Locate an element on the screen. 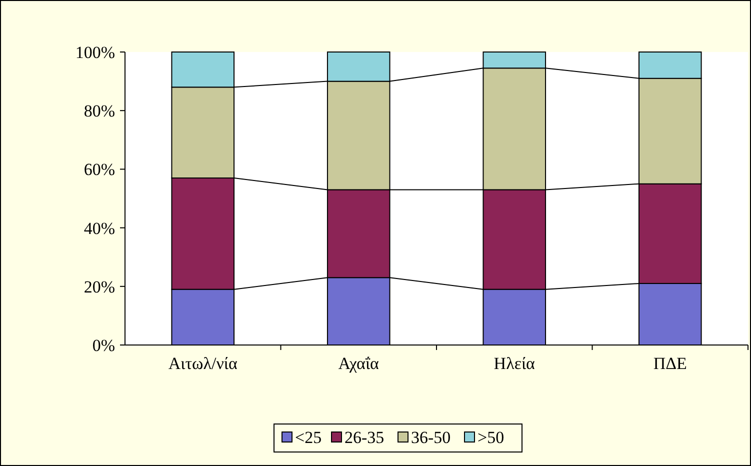 Image resolution: width=751 pixels, height=466 pixels. x-tick-label: Ηλεία is located at coordinates (515, 363).